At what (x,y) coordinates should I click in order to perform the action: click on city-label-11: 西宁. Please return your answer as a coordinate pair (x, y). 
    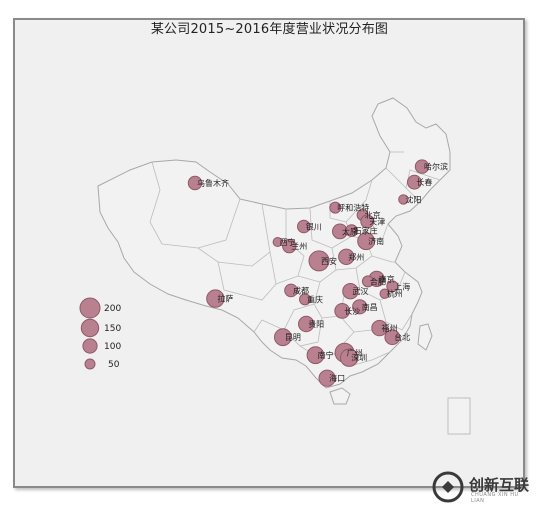
    Looking at the image, I should click on (288, 242).